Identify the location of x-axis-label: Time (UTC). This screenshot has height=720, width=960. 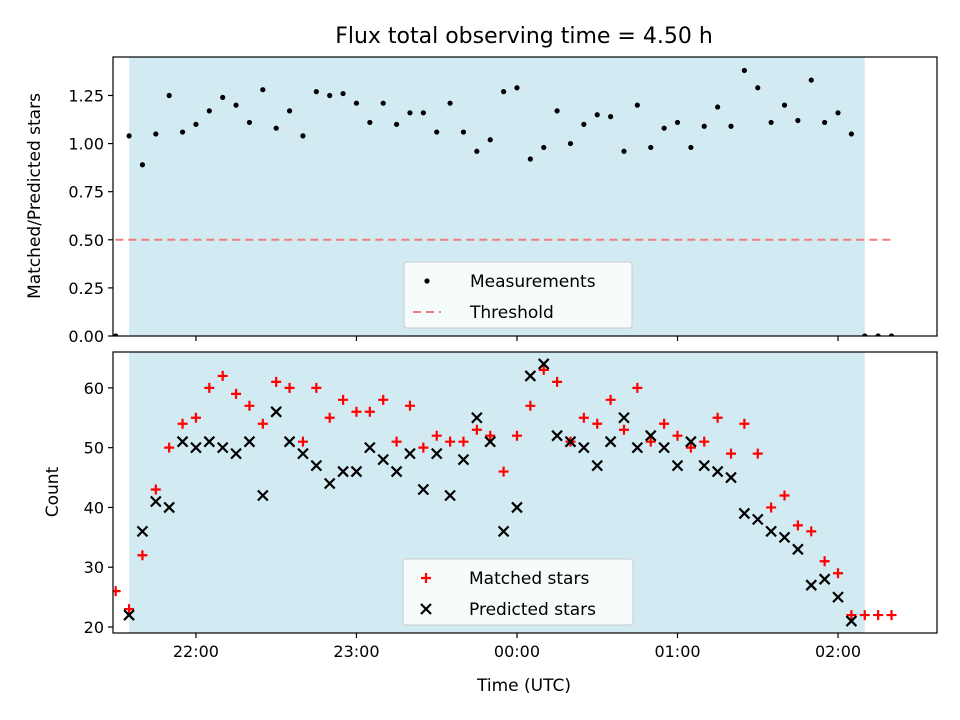
(523, 686).